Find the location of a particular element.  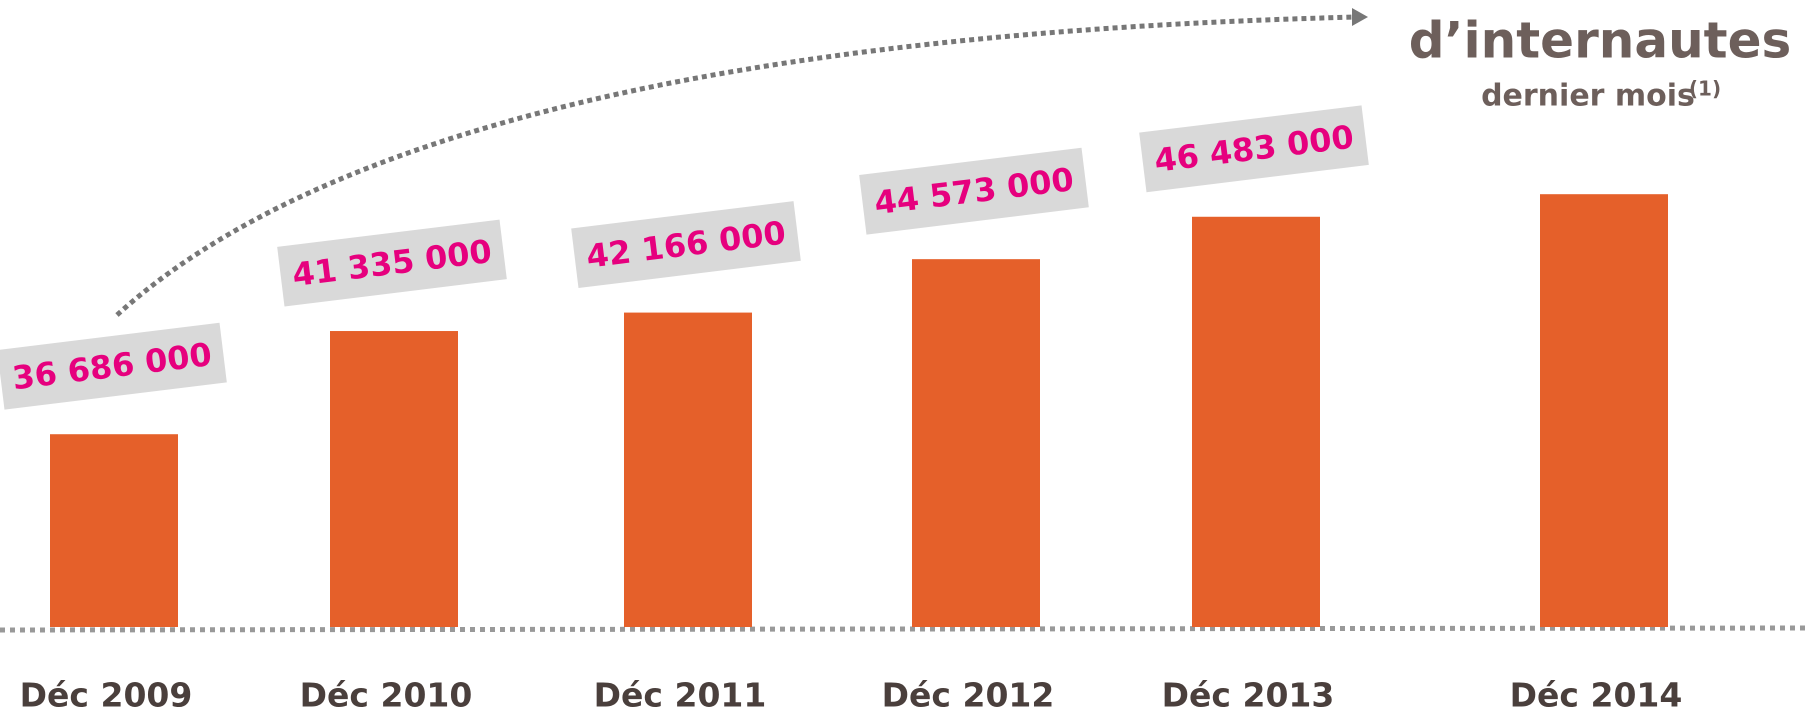

chart-title: d’internautes is located at coordinates (1600, 41).